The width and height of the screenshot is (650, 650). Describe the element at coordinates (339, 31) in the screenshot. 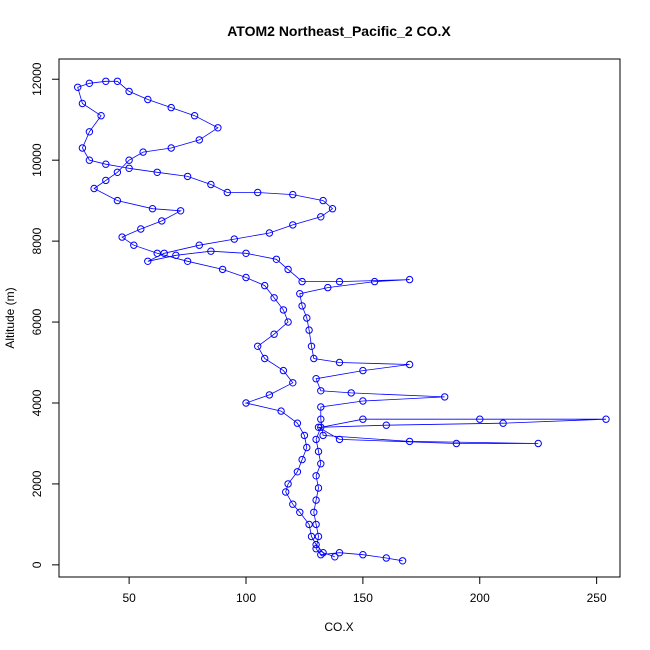

I see `chart-title: ATOM2 Northeast_Pacific_2 CO.X` at that location.